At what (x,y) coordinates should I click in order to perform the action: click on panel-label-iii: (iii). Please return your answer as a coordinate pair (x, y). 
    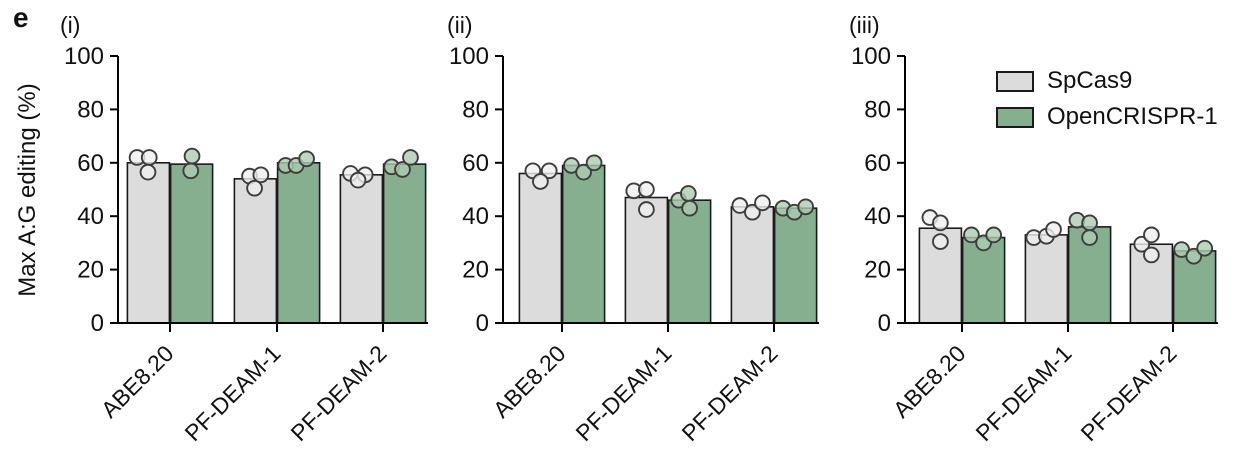
    Looking at the image, I should click on (864, 25).